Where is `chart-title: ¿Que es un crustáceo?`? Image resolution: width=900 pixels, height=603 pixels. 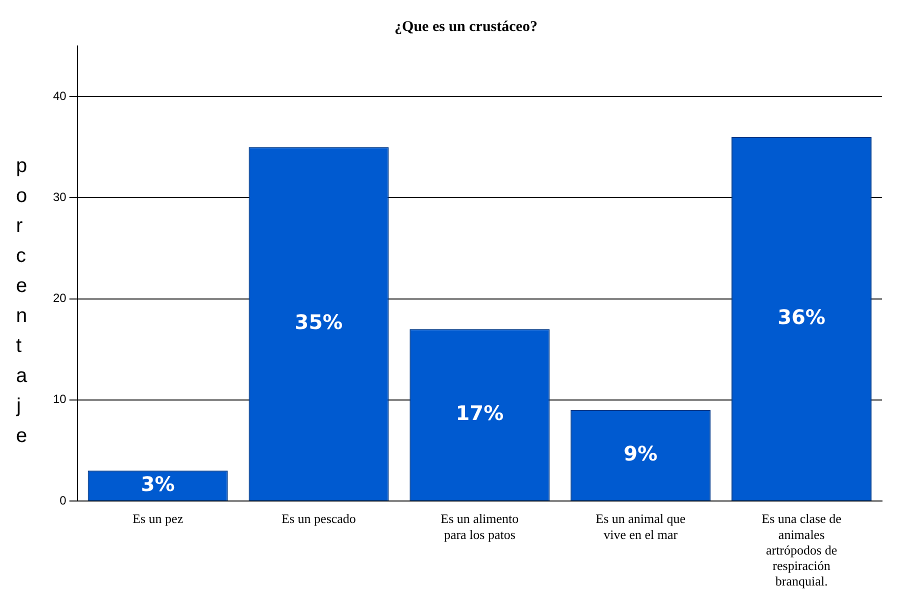
chart-title: ¿Que es un crustáceo? is located at coordinates (465, 26).